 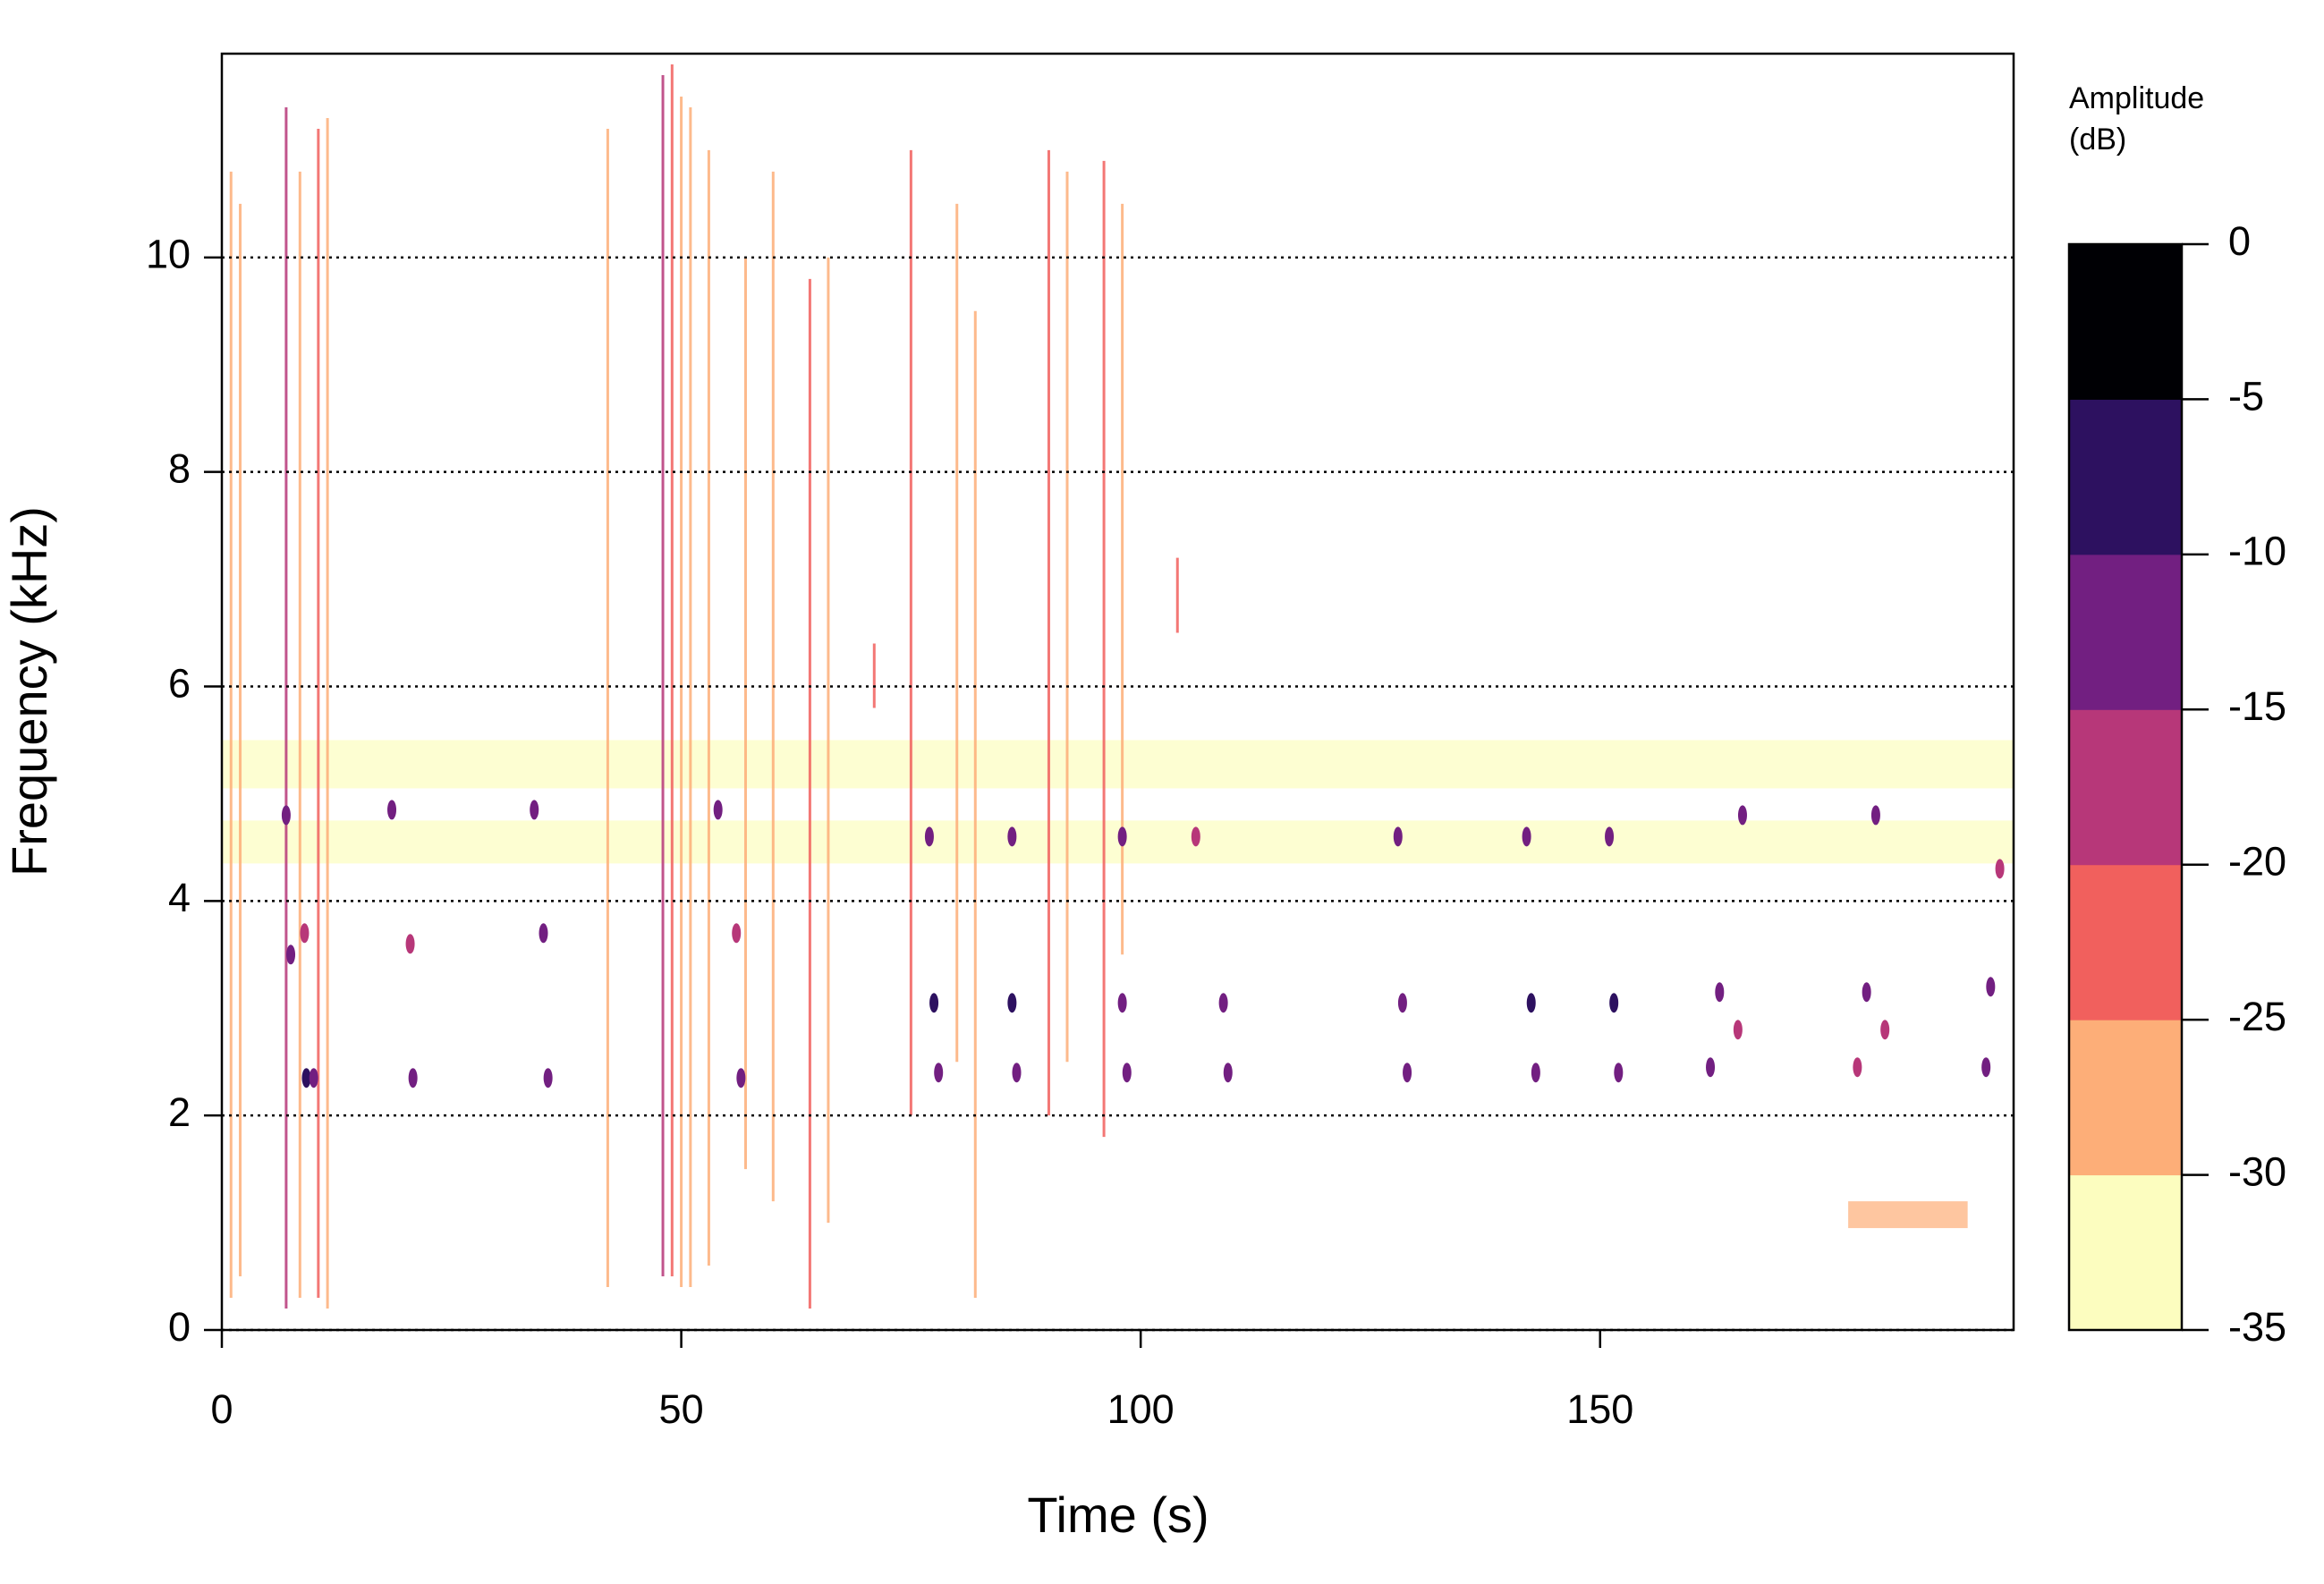 I want to click on colorbar-tick-label: -20, so click(x=2257, y=862).